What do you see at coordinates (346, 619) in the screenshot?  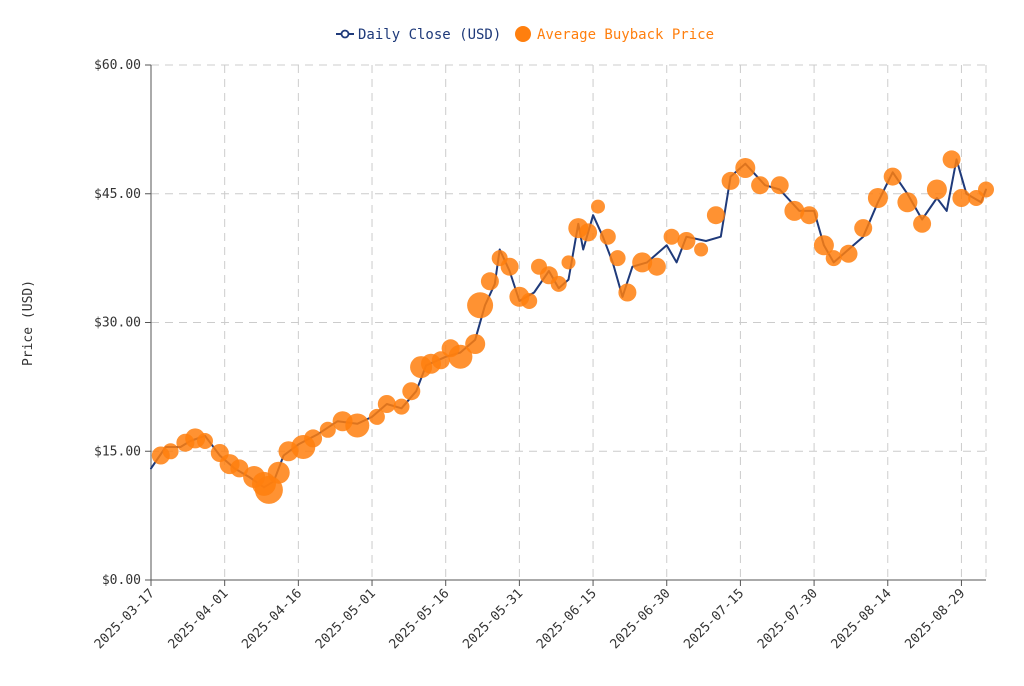 I see `x-tick-label: 2025-05-01` at bounding box center [346, 619].